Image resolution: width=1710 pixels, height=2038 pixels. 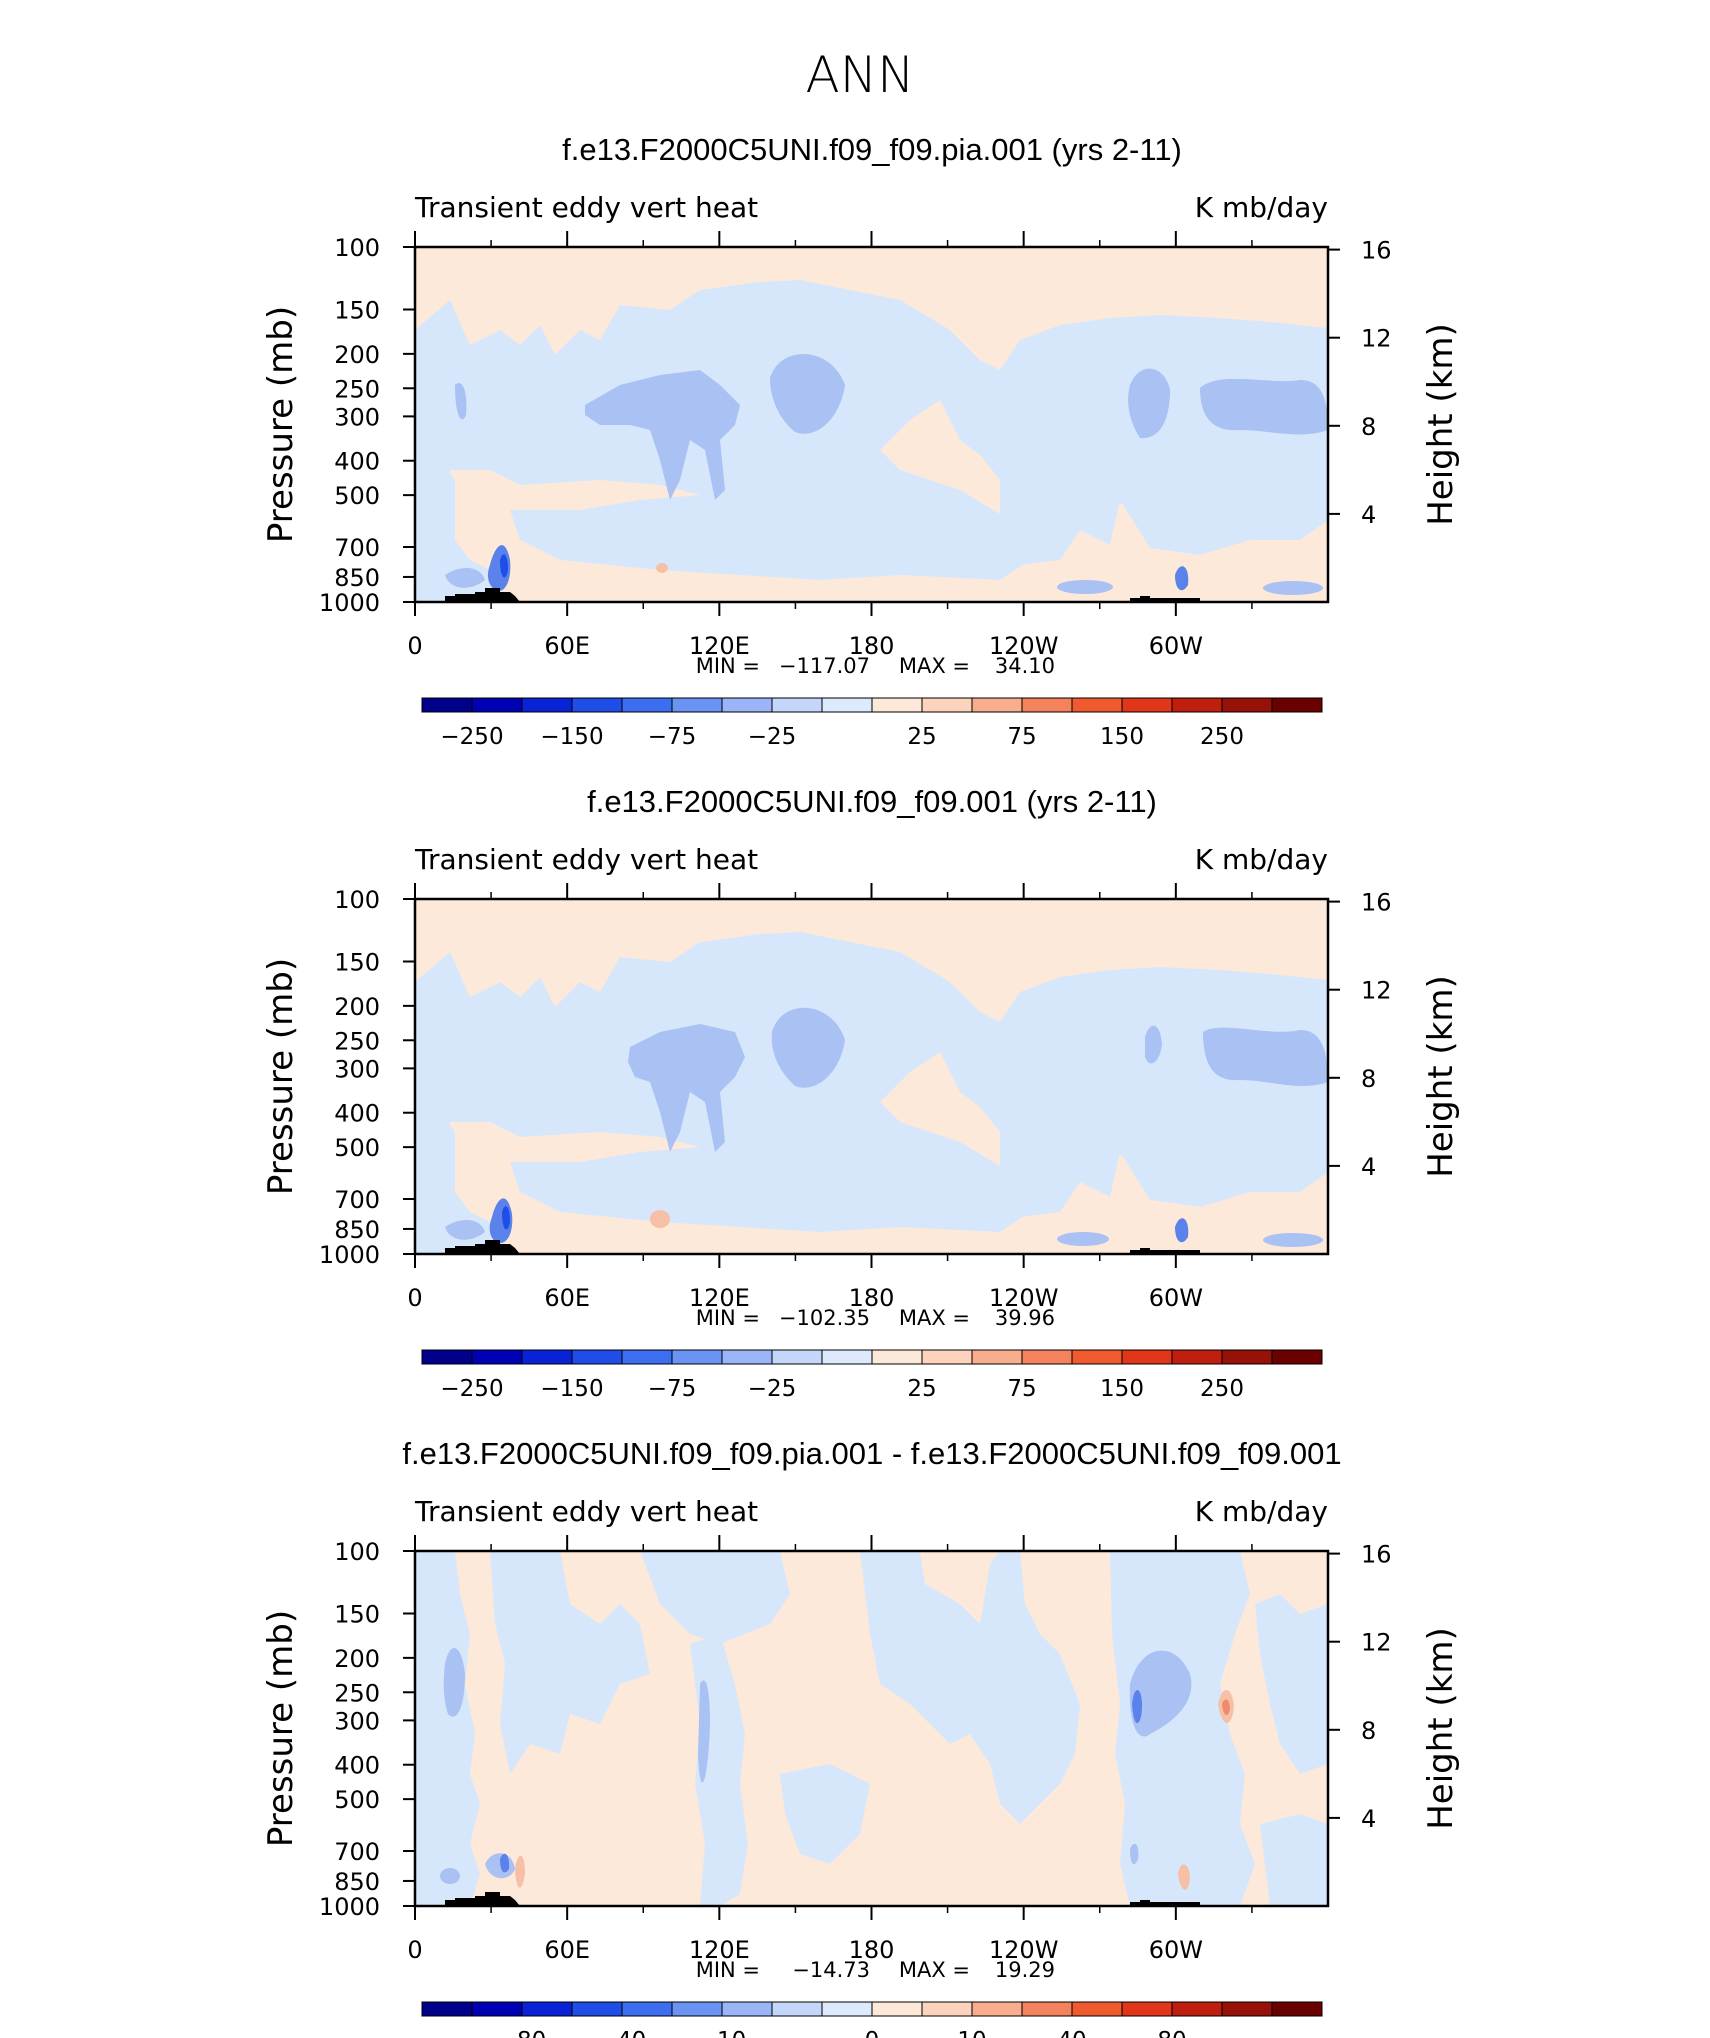 What do you see at coordinates (1265, 1056) in the screenshot?
I see `panel-2-neg-mid-blob-c` at bounding box center [1265, 1056].